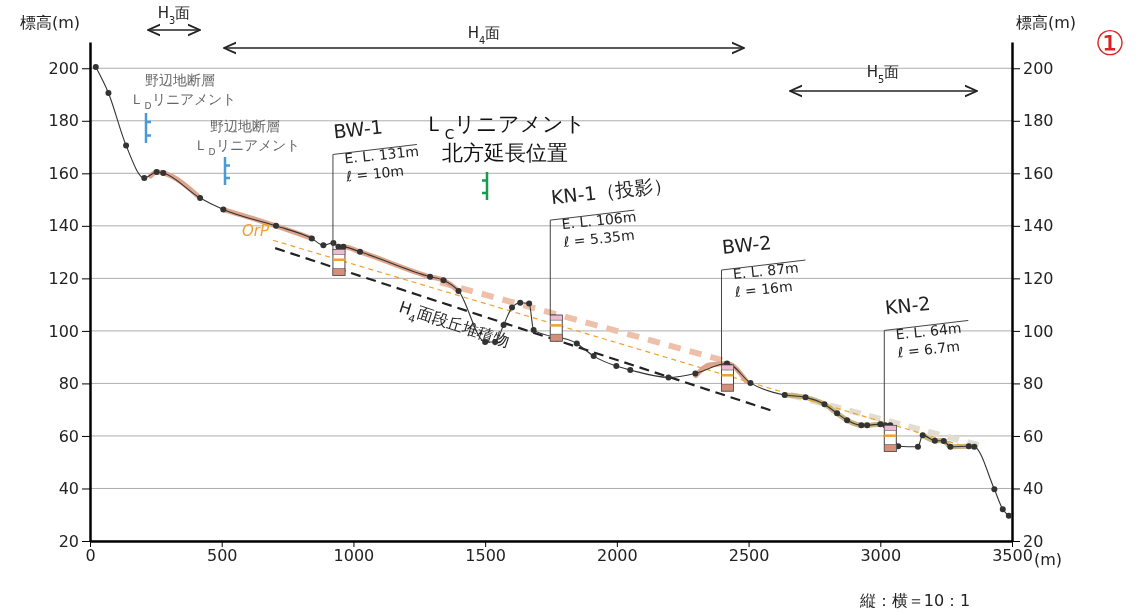 This screenshot has height=614, width=1143. What do you see at coordinates (505, 127) in the screenshot?
I see `annotation: Ｌ$_{C}$リニアメント` at bounding box center [505, 127].